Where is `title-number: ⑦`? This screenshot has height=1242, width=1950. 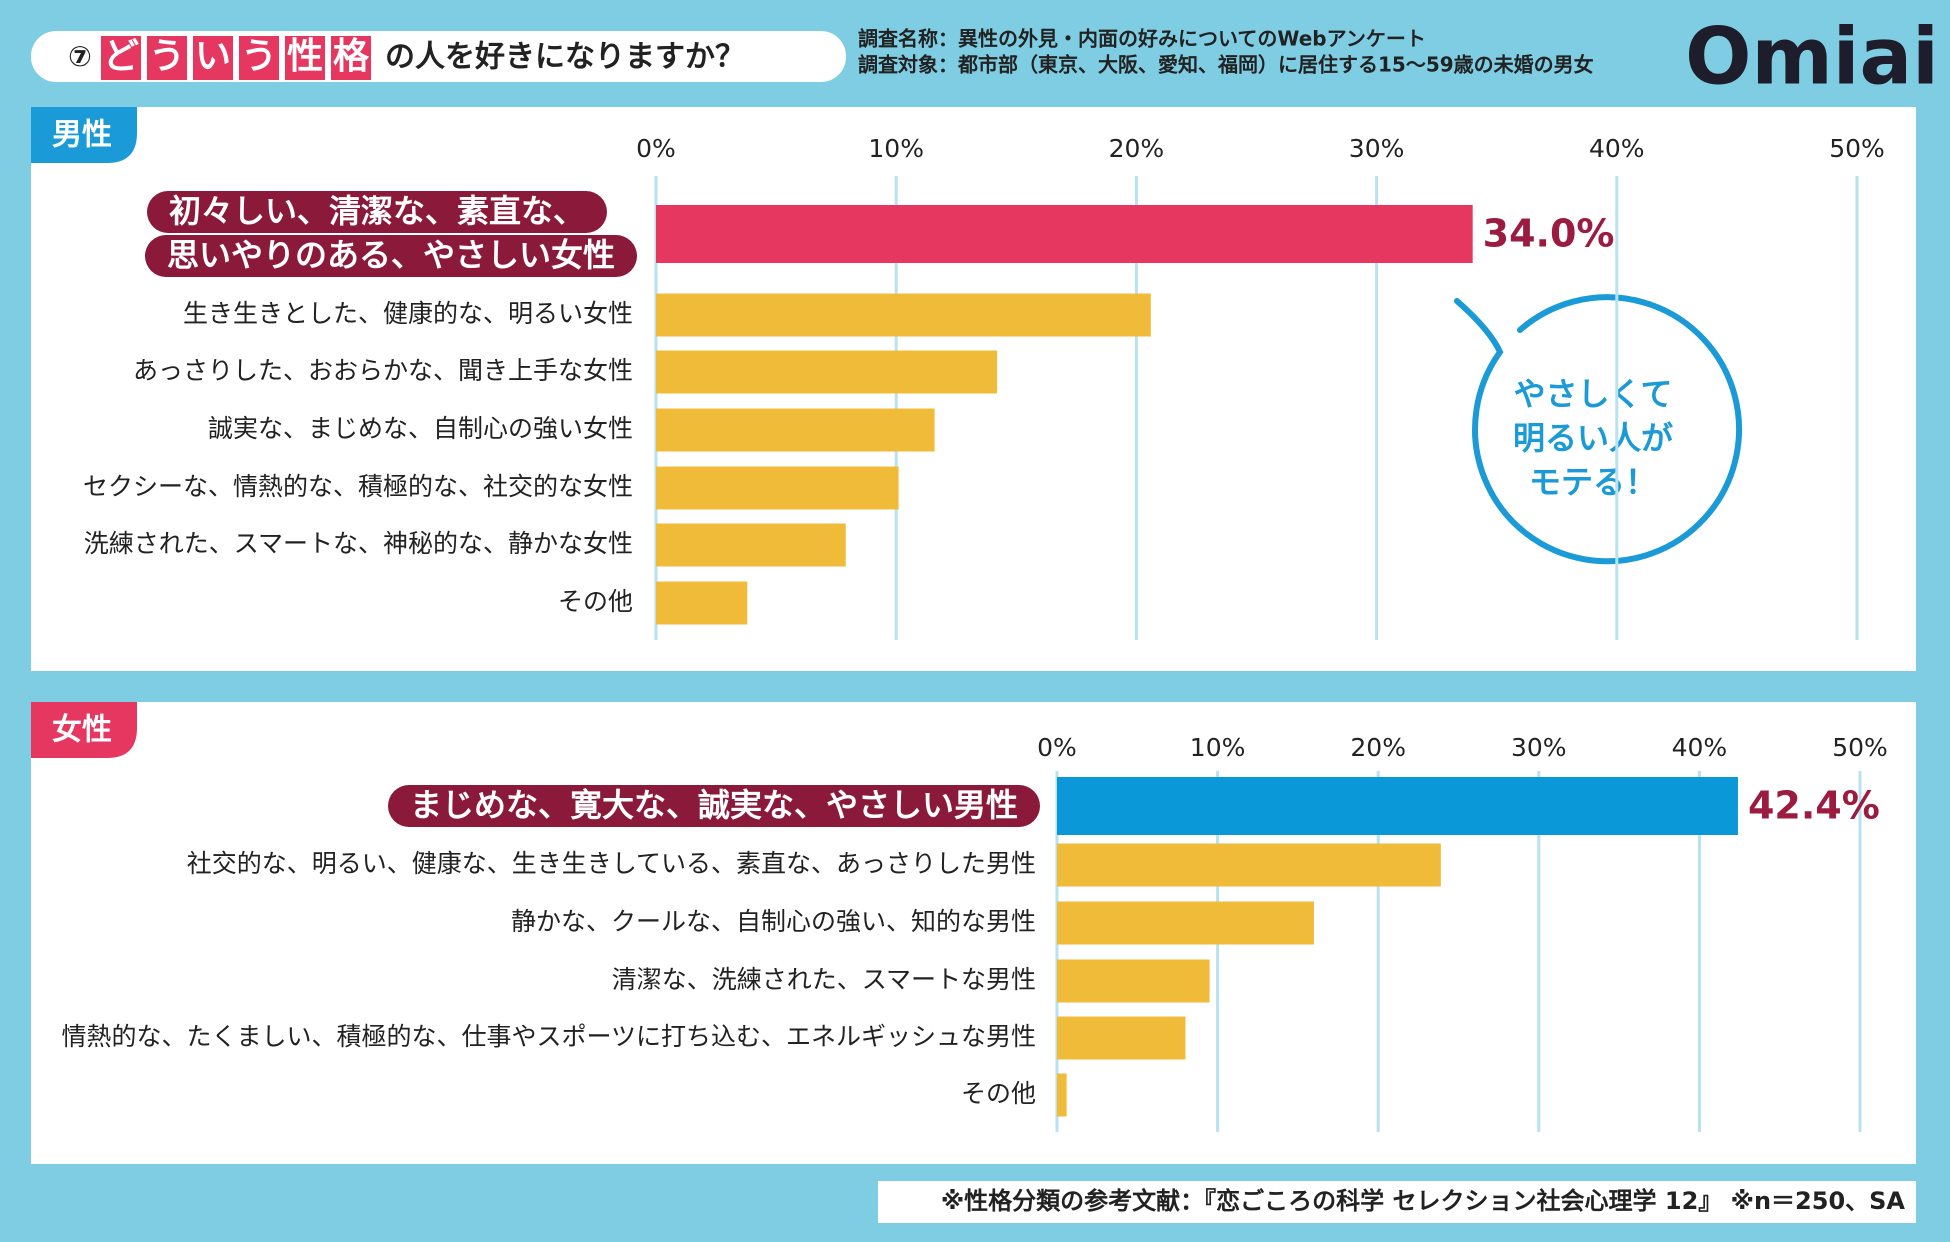 title-number: ⑦ is located at coordinates (80, 56).